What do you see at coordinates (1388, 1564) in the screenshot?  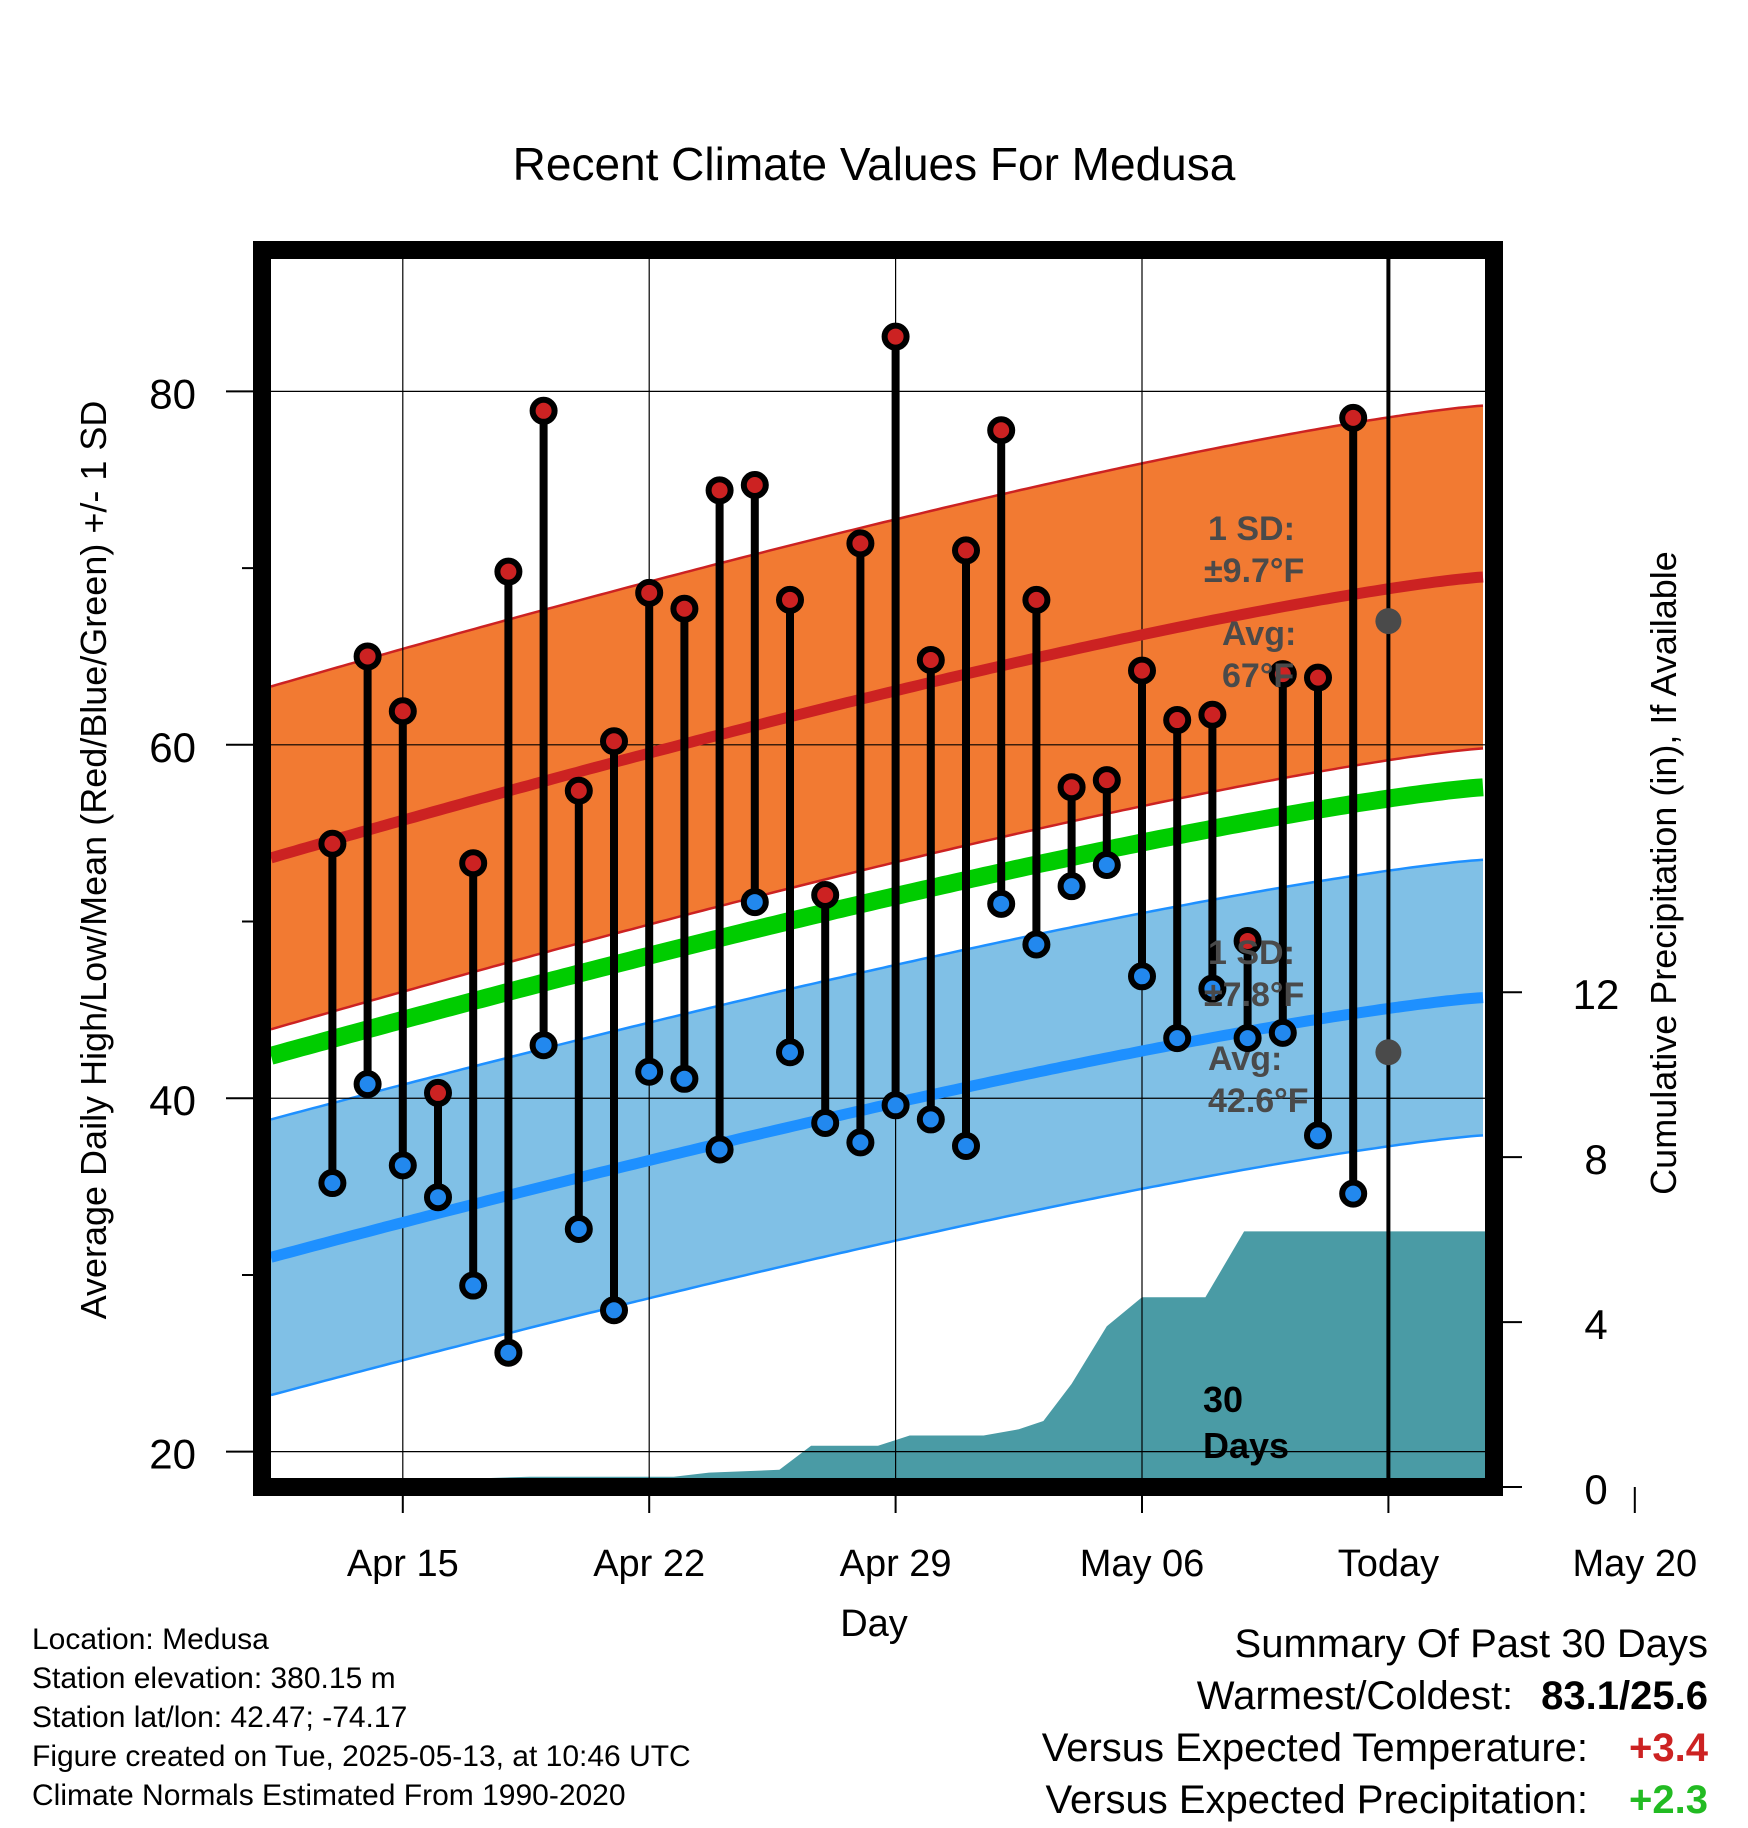 I see `x-tick-label: Today` at bounding box center [1388, 1564].